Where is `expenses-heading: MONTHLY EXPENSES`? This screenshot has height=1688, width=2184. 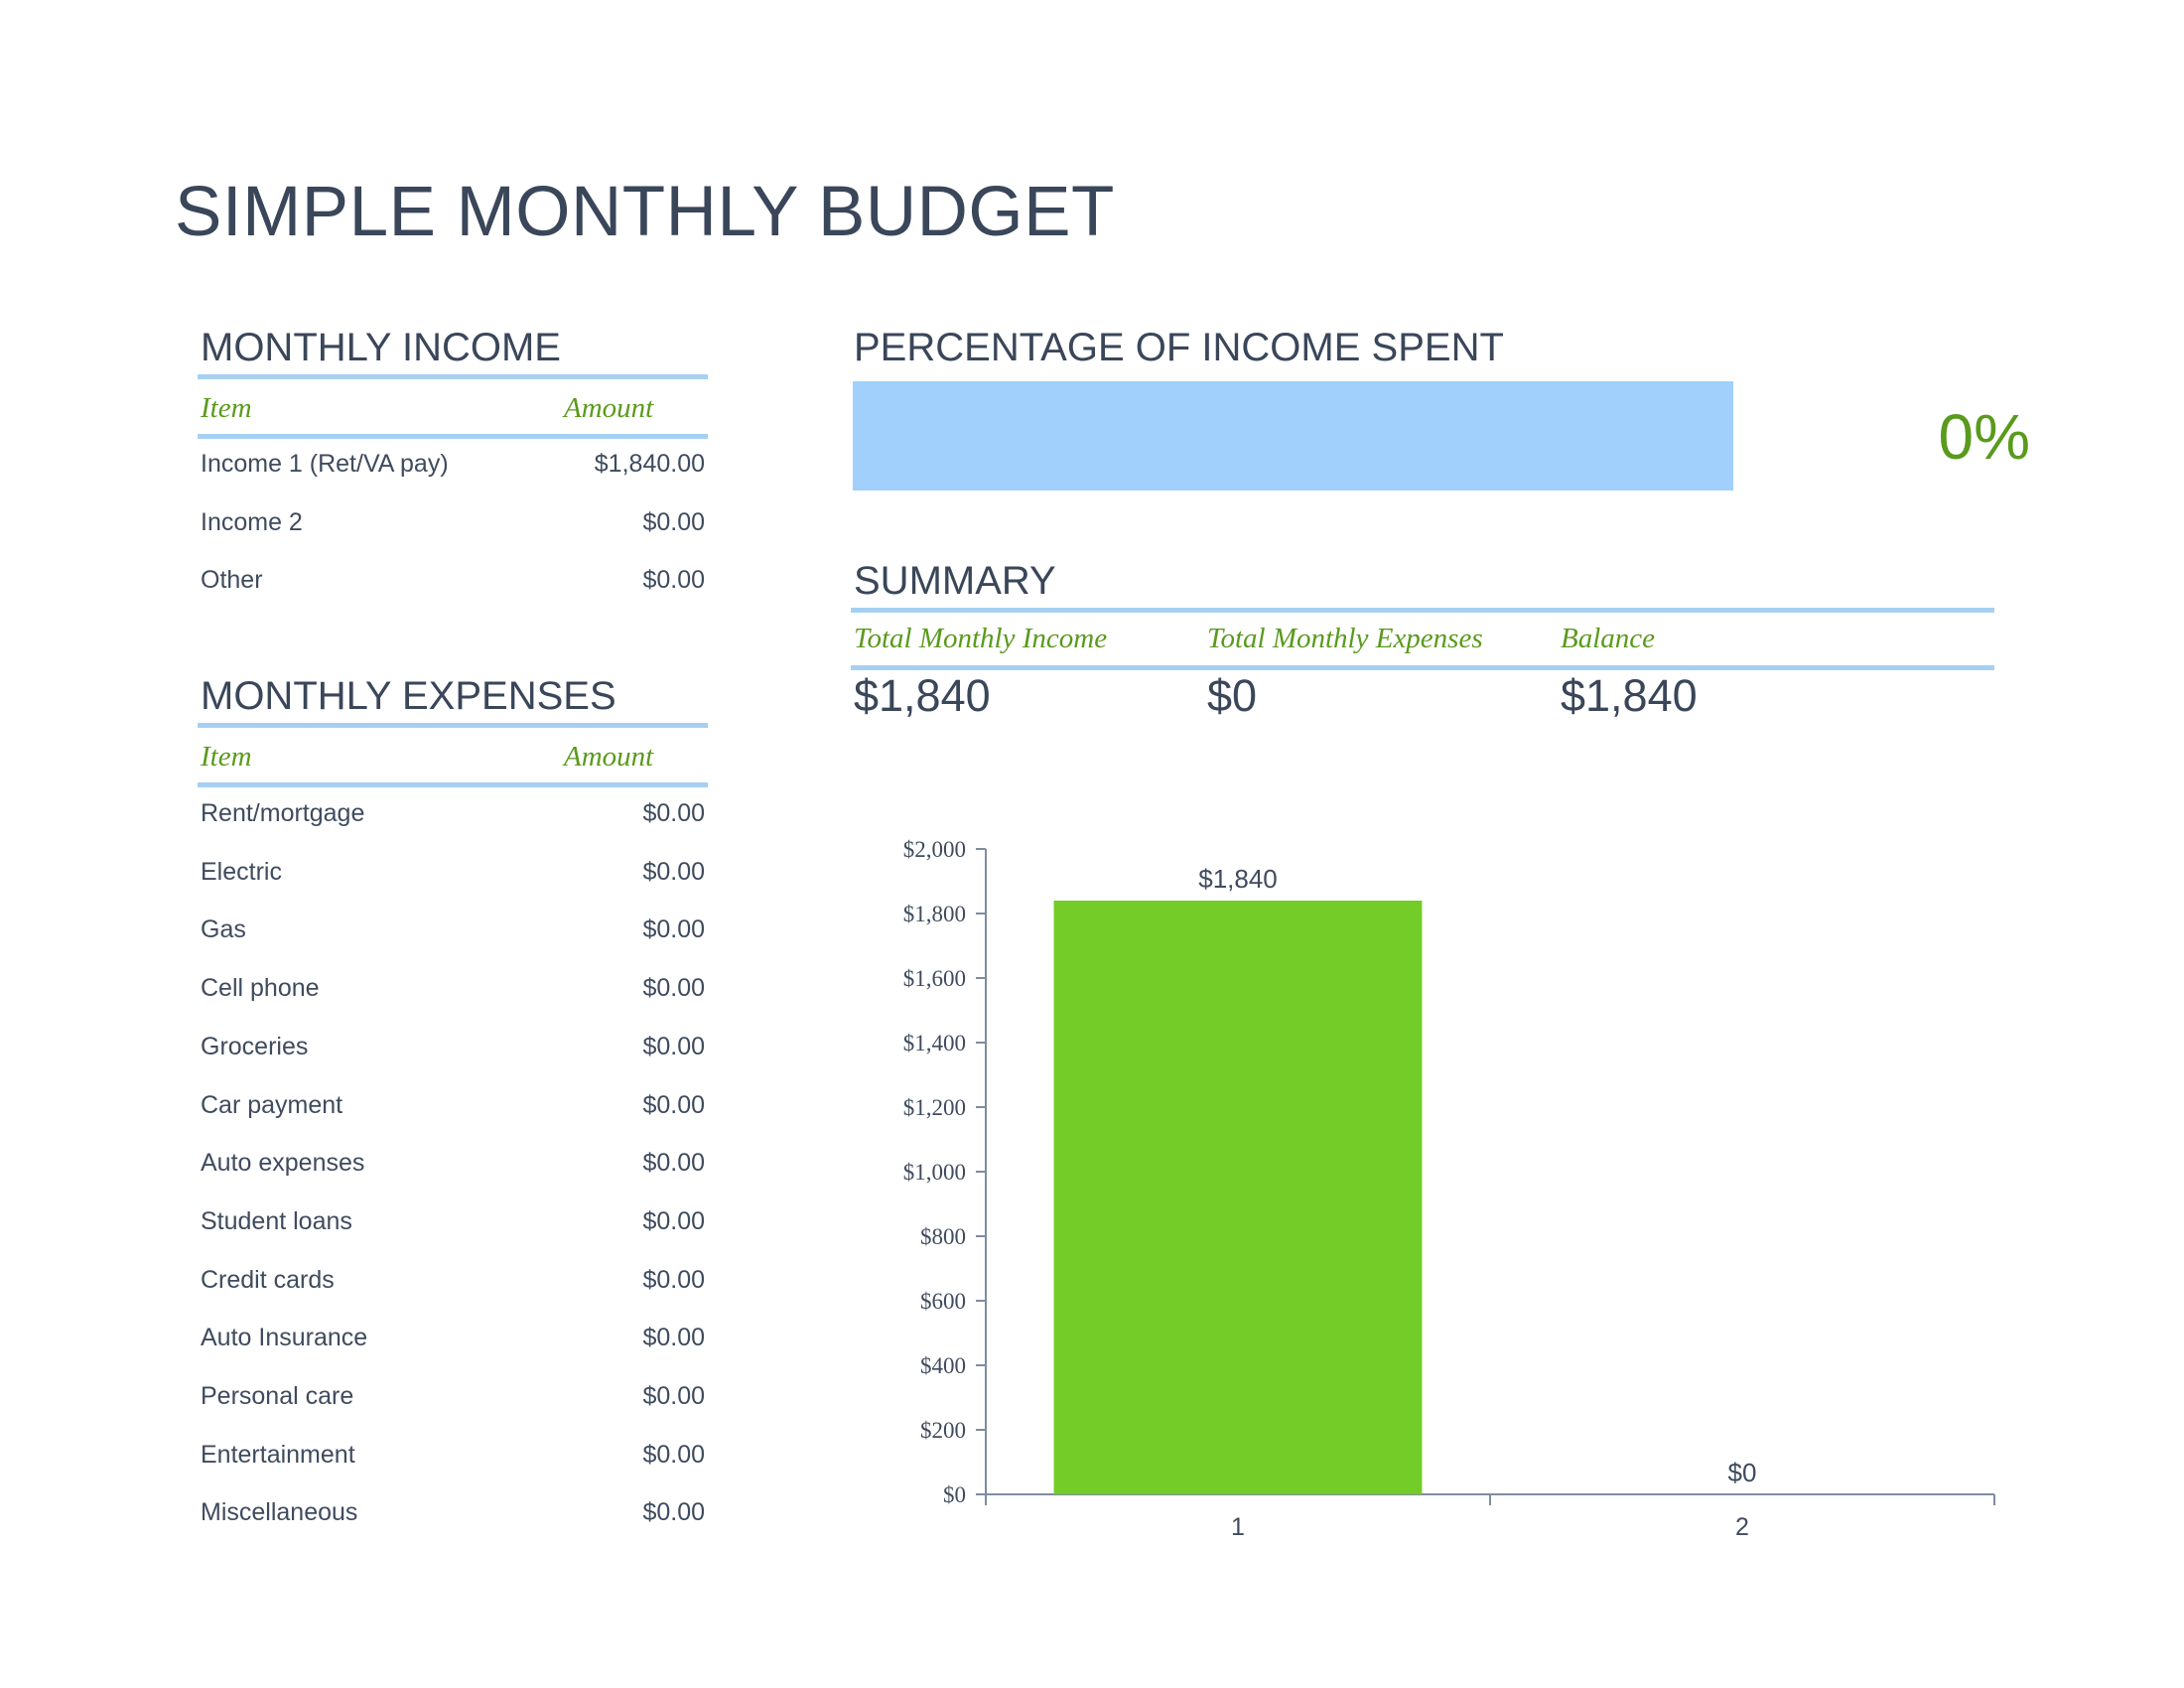
expenses-heading: MONTHLY EXPENSES is located at coordinates (408, 696).